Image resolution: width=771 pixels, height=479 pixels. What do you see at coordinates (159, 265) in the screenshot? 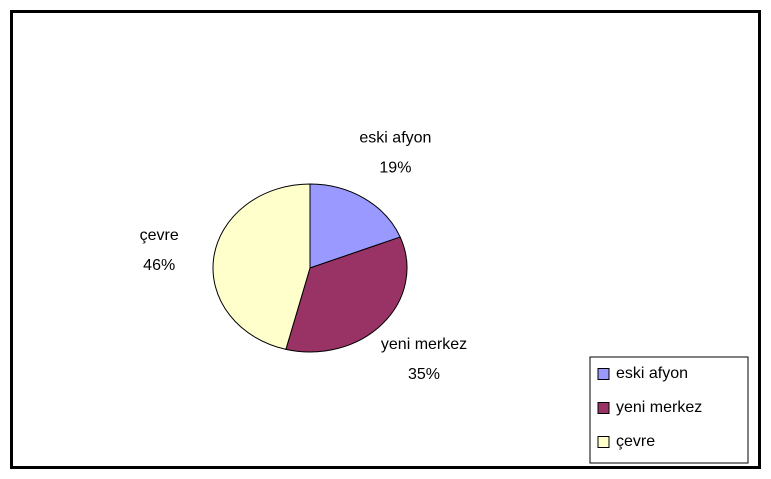
I see `slice-value-label: 46%` at bounding box center [159, 265].